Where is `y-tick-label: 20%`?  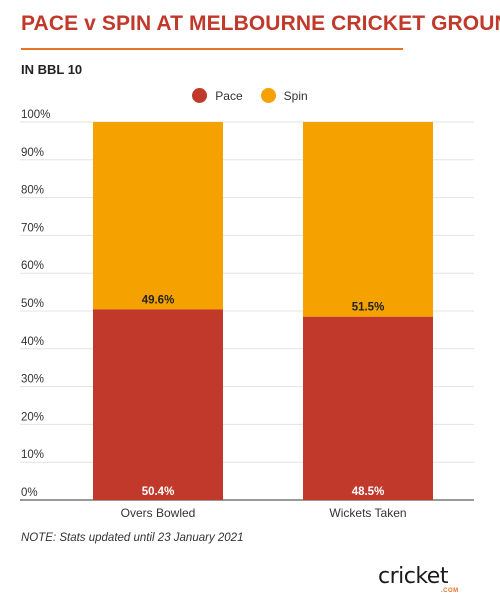
y-tick-label: 20% is located at coordinates (32, 417).